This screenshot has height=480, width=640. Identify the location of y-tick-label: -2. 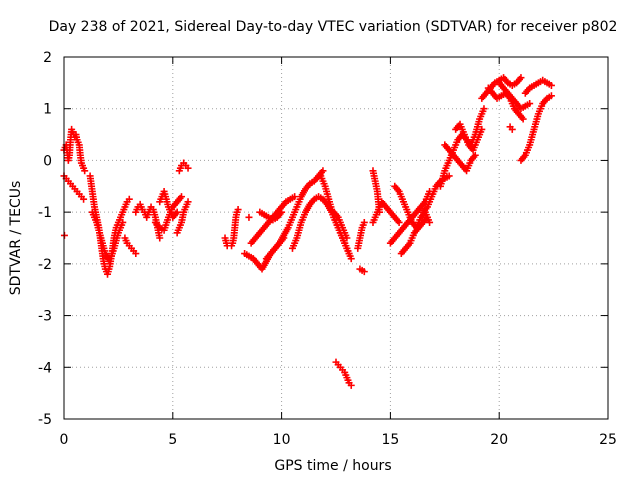
(45, 265).